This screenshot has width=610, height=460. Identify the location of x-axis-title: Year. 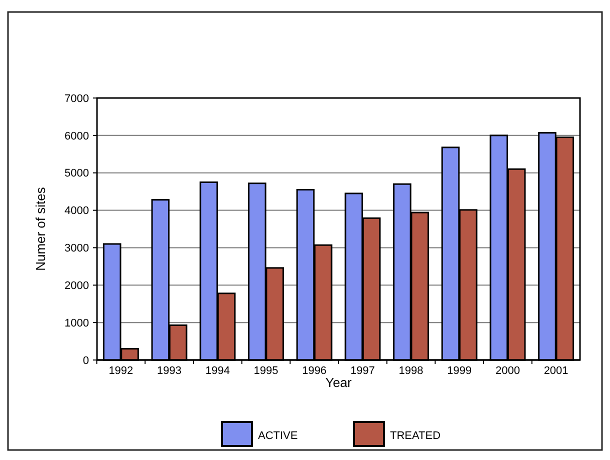
(338, 382).